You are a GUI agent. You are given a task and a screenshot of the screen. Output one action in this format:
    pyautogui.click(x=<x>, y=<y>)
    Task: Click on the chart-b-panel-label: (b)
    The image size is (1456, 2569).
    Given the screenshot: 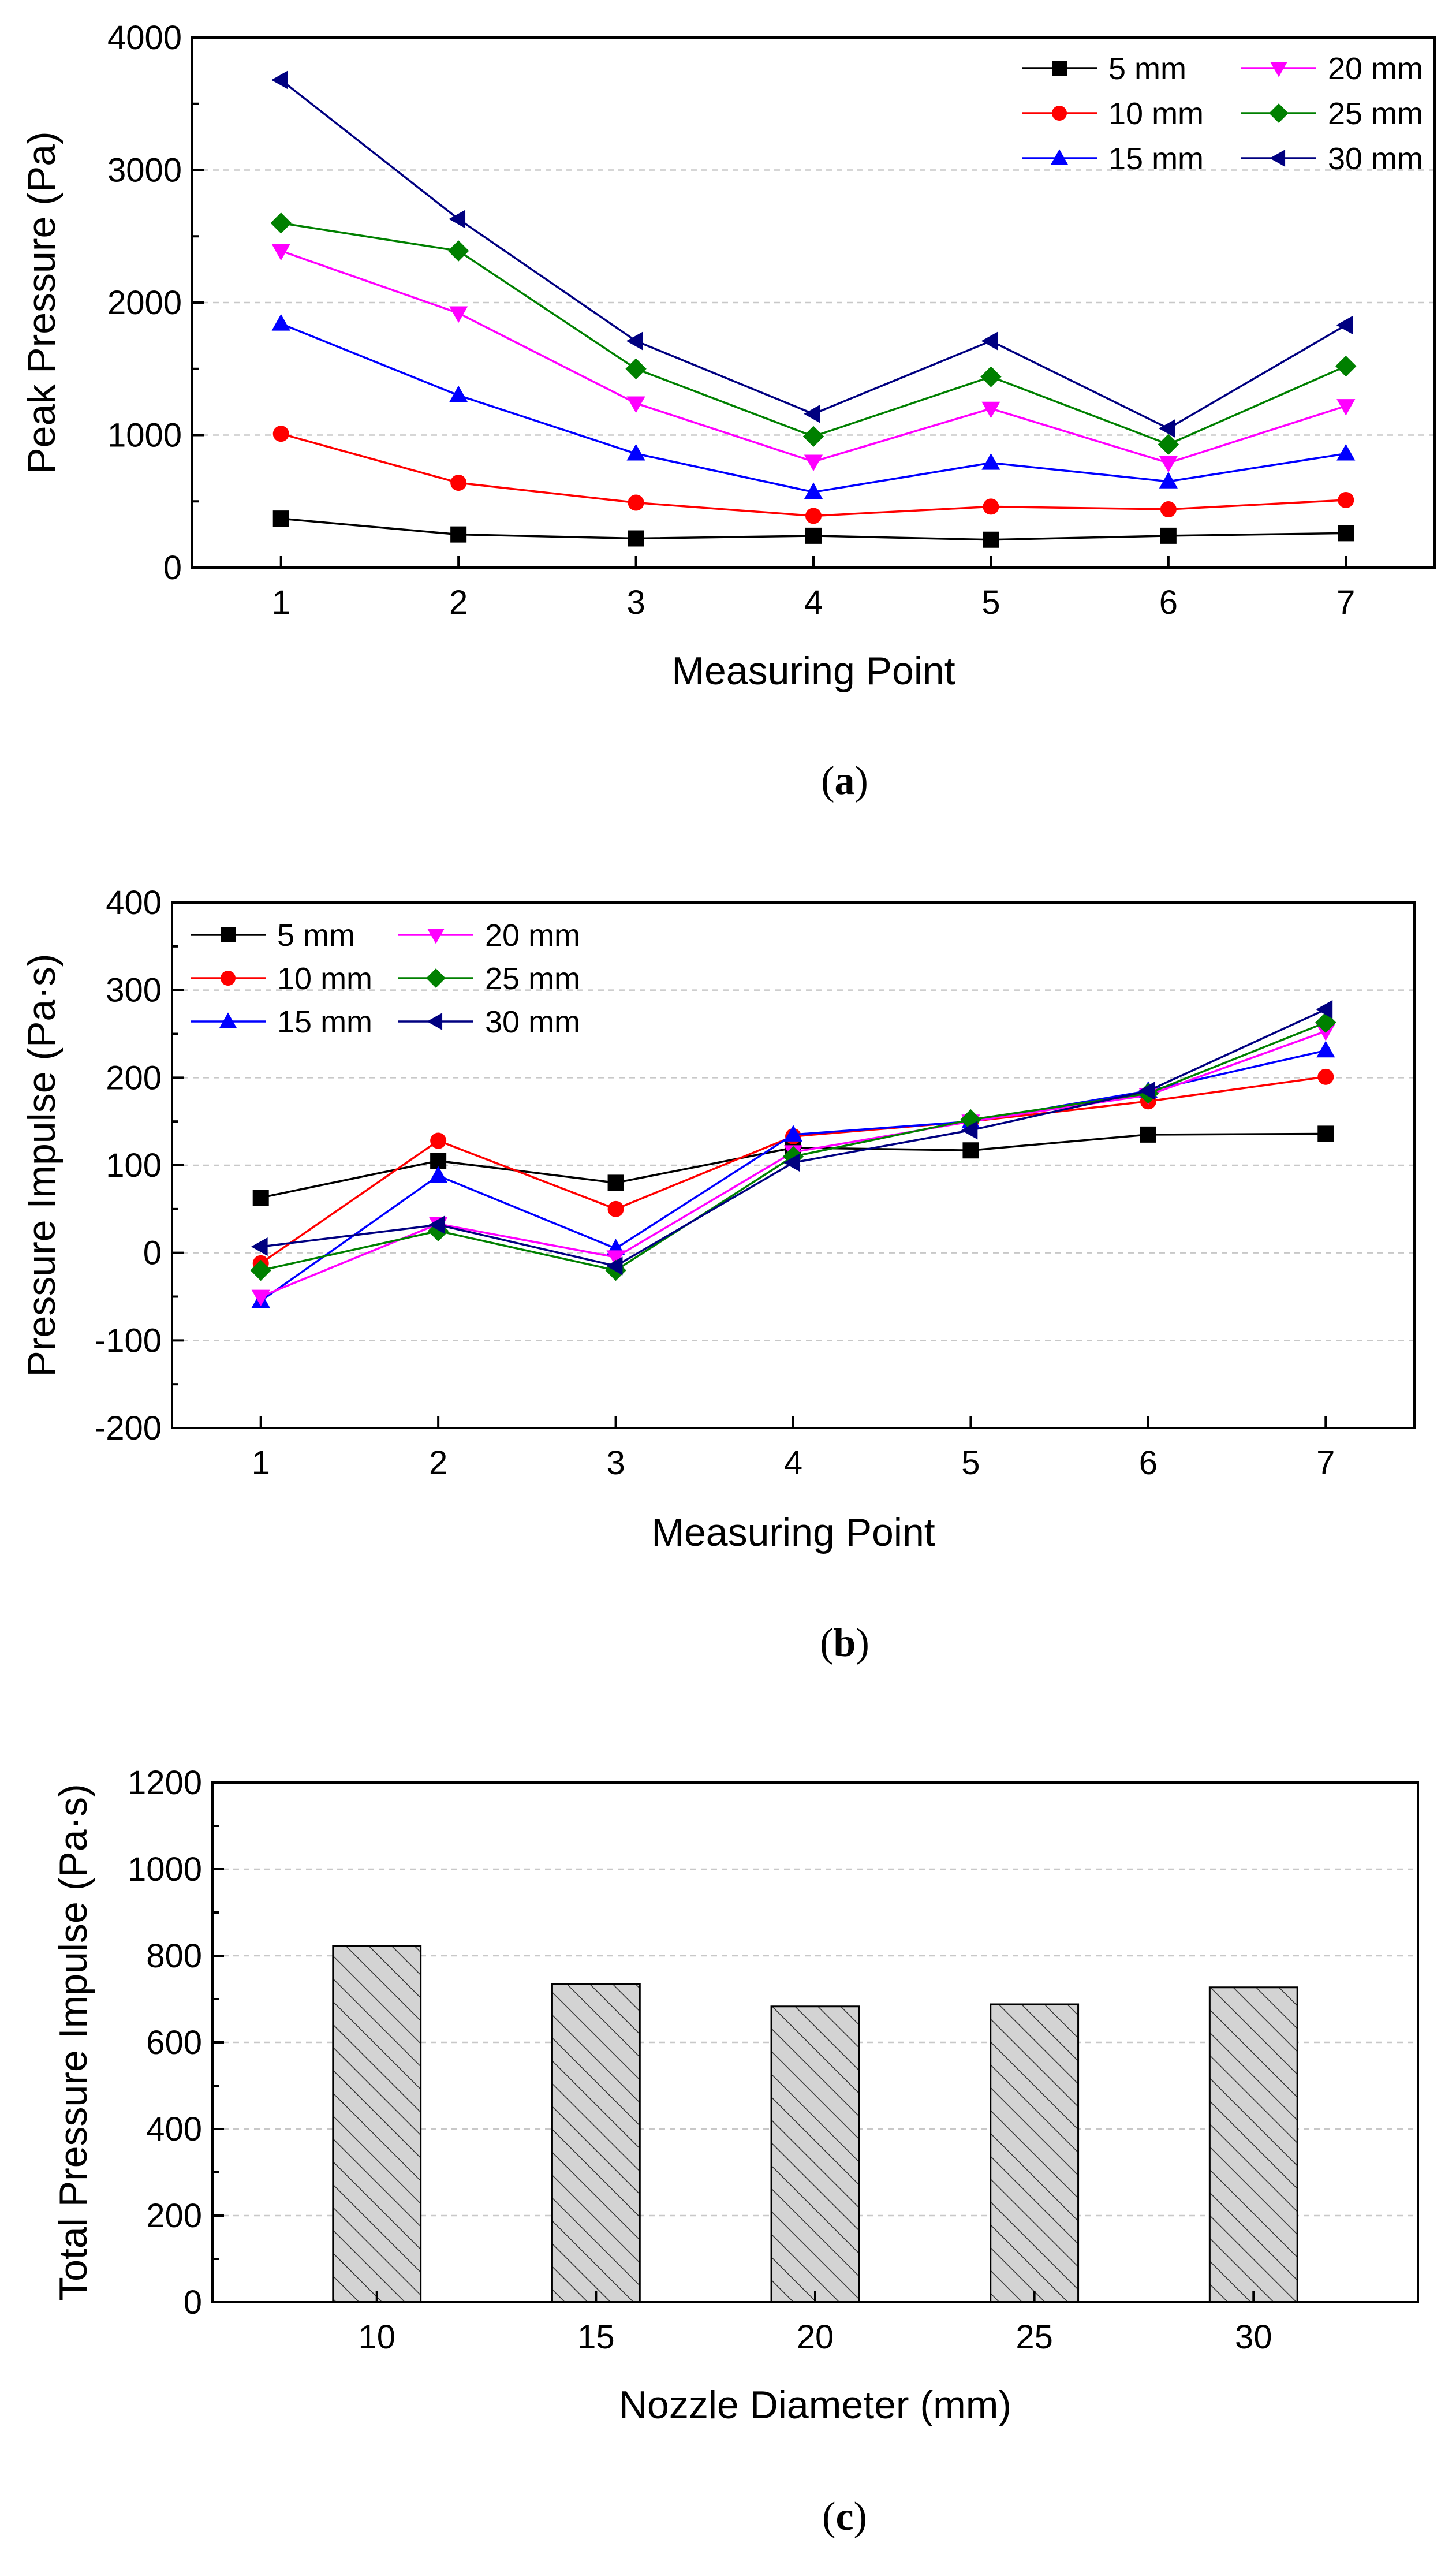 What is the action you would take?
    pyautogui.click(x=844, y=1643)
    